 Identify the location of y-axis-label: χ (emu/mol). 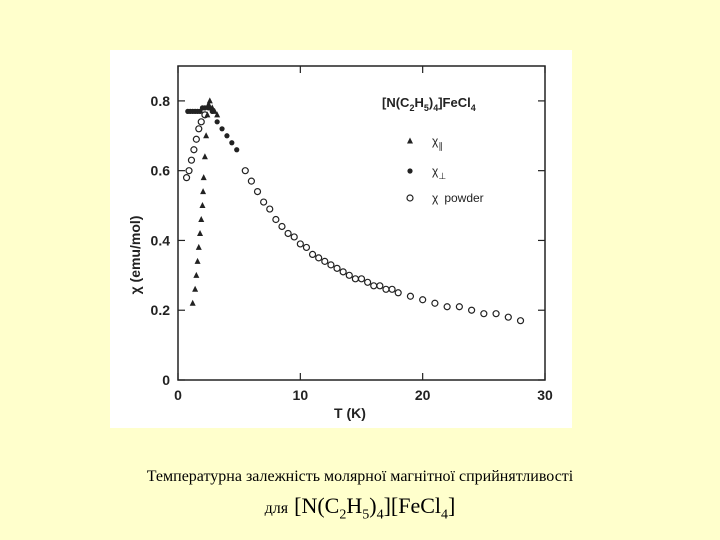
(135, 255).